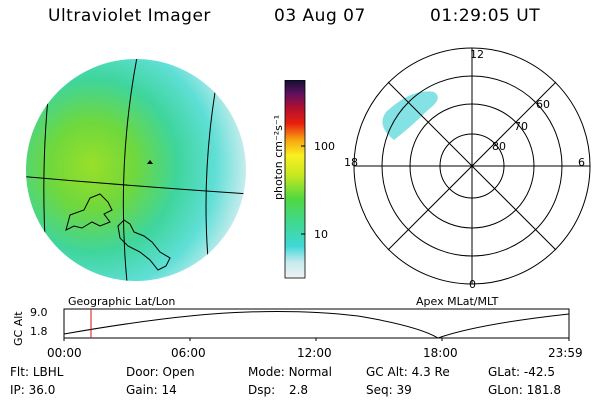 The width and height of the screenshot is (600, 400). I want to click on time-tick-end: 23:59, so click(565, 353).